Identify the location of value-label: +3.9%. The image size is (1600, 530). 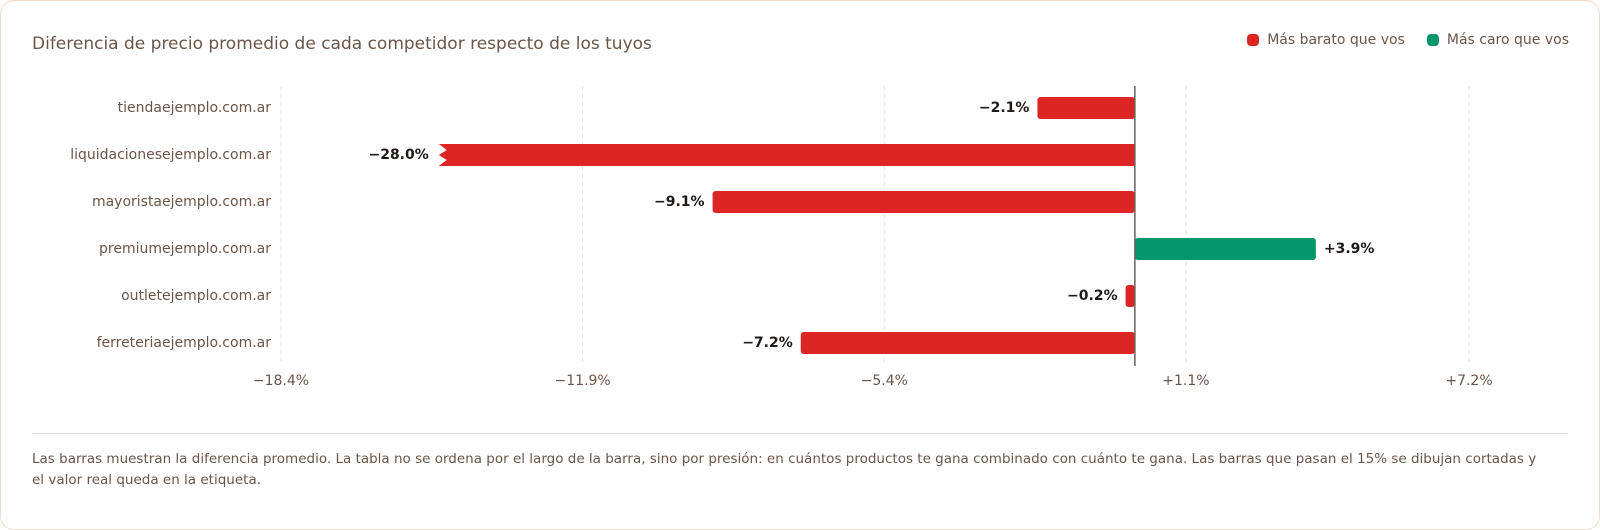
(1349, 249).